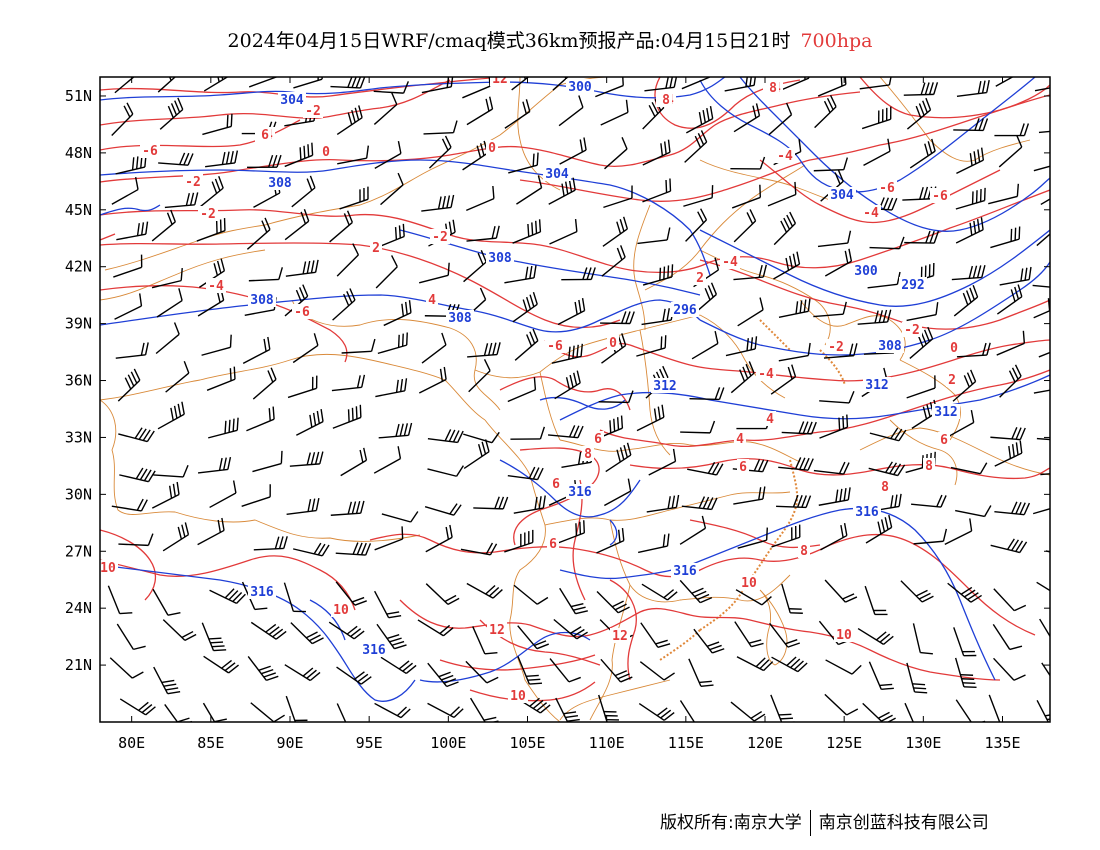 This screenshot has width=1100, height=850. I want to click on title-main: 2024年04月15日WRF/cmaq模式36km预报产品:04月15日21时, so click(509, 41).